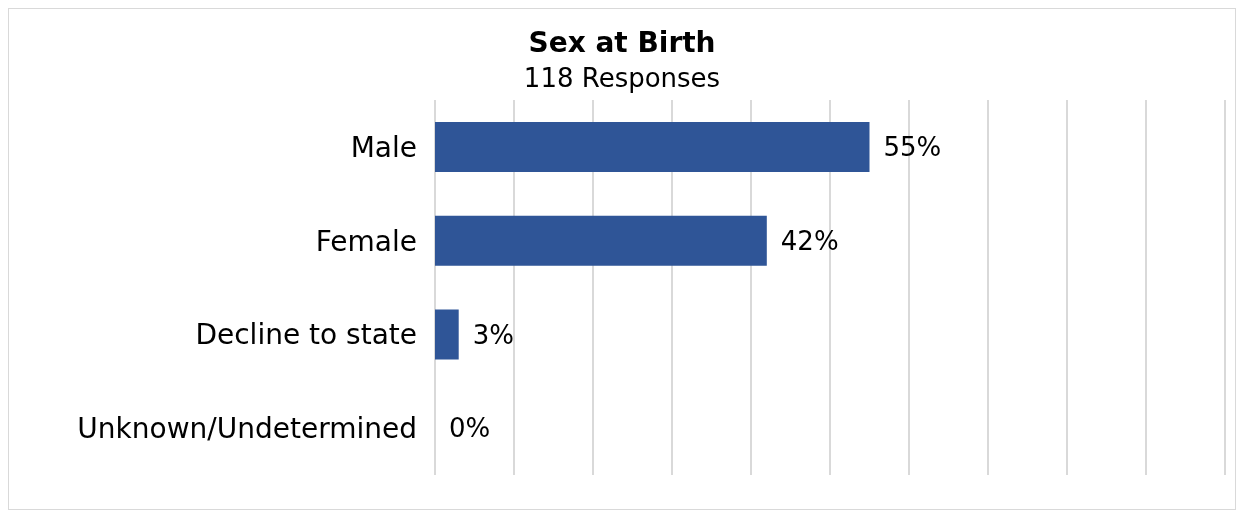 The width and height of the screenshot is (1244, 518). Describe the element at coordinates (912, 147) in the screenshot. I see `data-label: 55%` at that location.